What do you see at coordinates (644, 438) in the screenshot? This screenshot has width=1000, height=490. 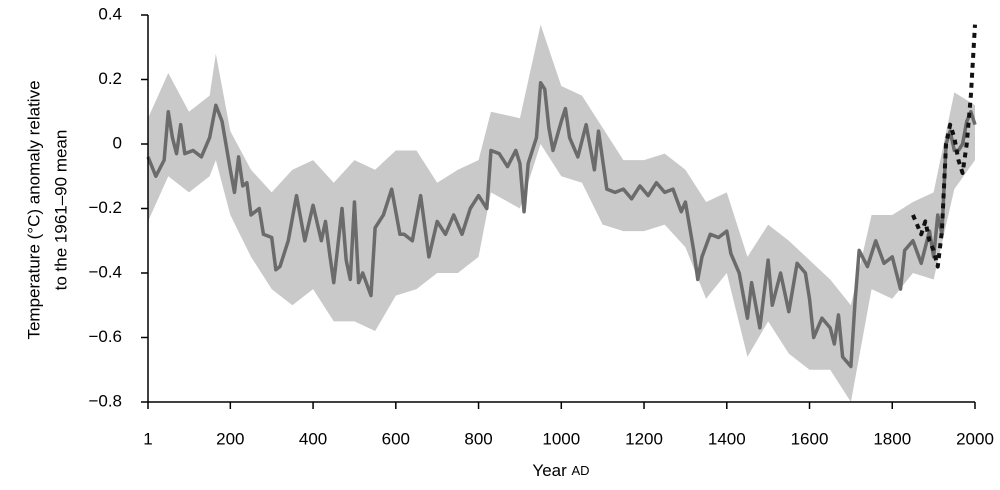 I see `x-tick-label: 1200` at bounding box center [644, 438].